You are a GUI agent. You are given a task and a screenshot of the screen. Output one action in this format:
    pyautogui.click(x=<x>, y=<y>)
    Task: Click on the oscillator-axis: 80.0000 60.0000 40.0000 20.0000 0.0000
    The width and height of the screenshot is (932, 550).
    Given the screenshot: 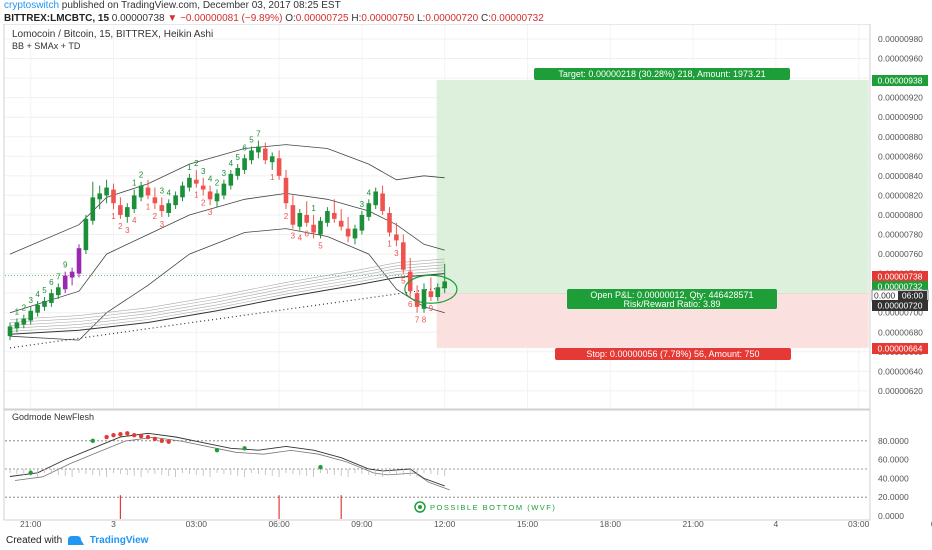 What is the action you would take?
    pyautogui.click(x=893, y=478)
    